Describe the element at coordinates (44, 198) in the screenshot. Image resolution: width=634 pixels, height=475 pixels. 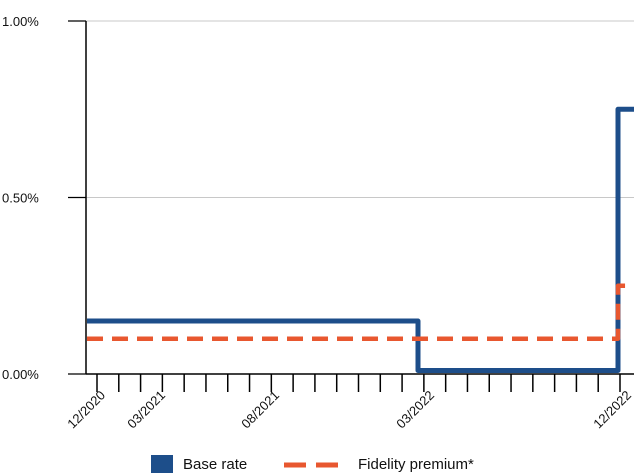
I see `y-ticks: 0.00% 0.50% 1.00%` at that location.